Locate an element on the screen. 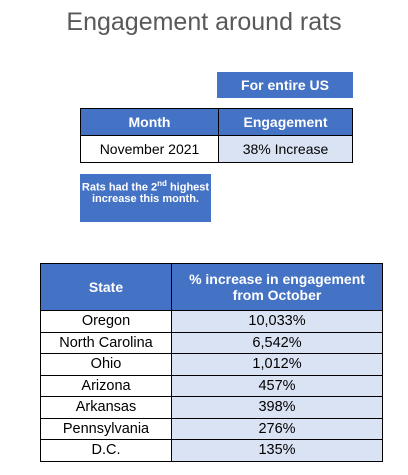  value-cell: 6,542% is located at coordinates (277, 342).